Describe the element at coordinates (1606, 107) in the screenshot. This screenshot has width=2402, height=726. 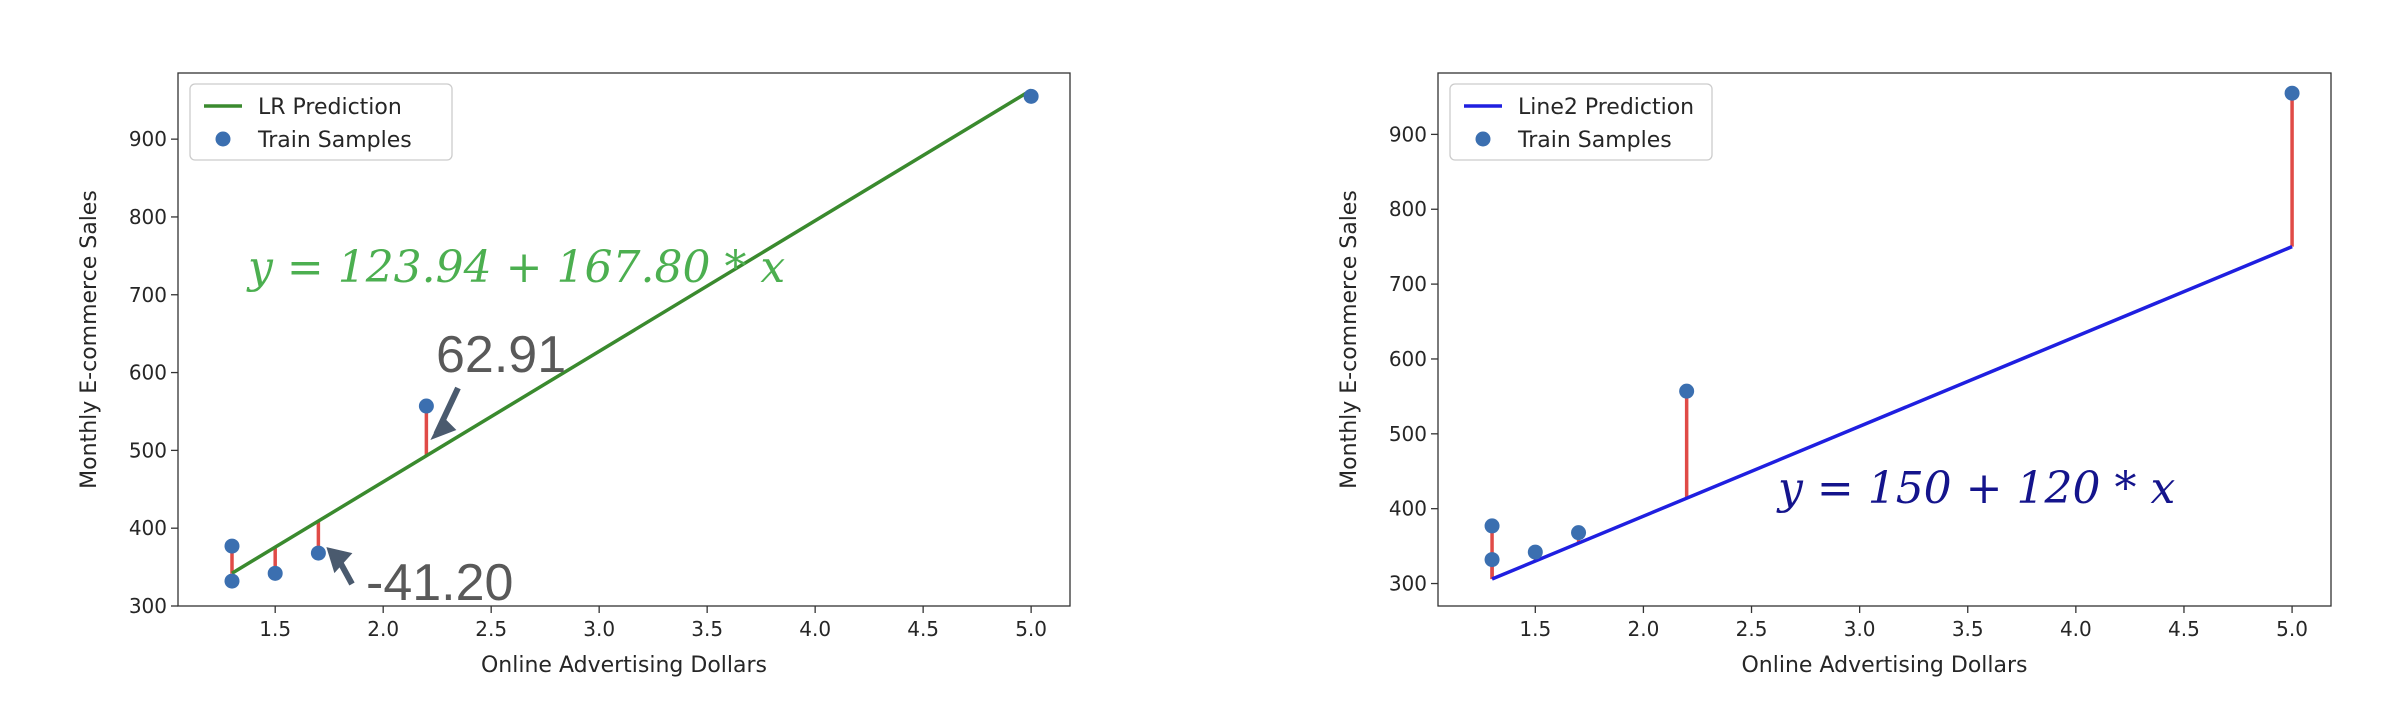
I see `legend-line-label: Line2 Prediction` at that location.